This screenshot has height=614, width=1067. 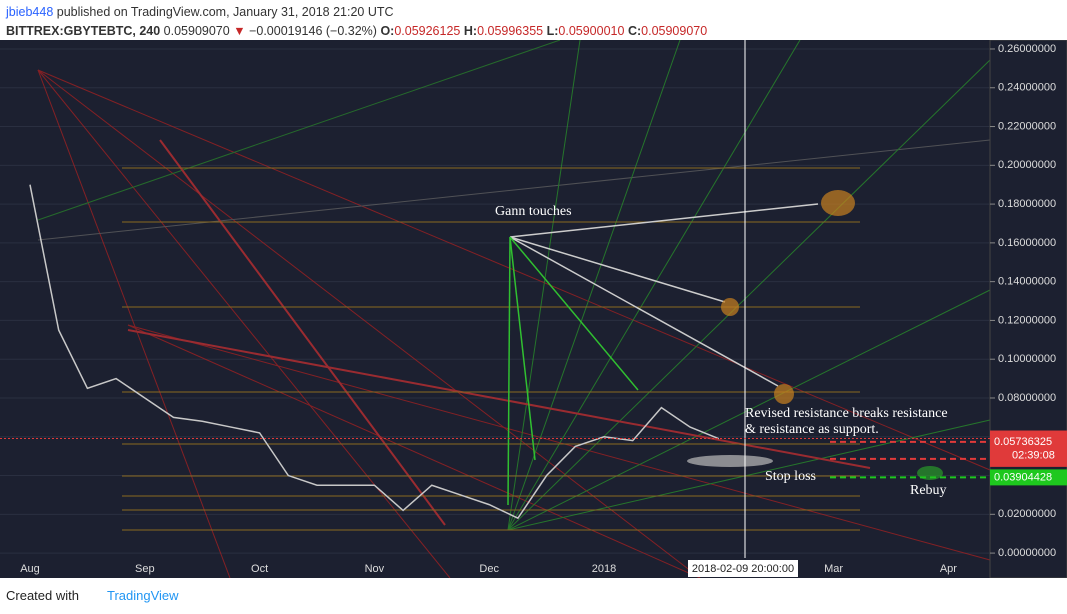 I want to click on h: 0.05996355, so click(x=510, y=31).